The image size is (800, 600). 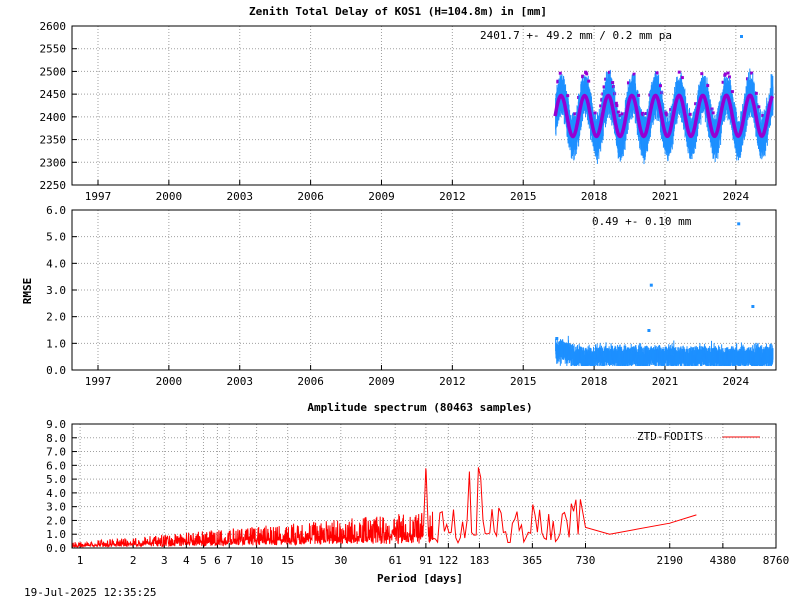 What do you see at coordinates (53, 185) in the screenshot?
I see `y-tick-label: 2250` at bounding box center [53, 185].